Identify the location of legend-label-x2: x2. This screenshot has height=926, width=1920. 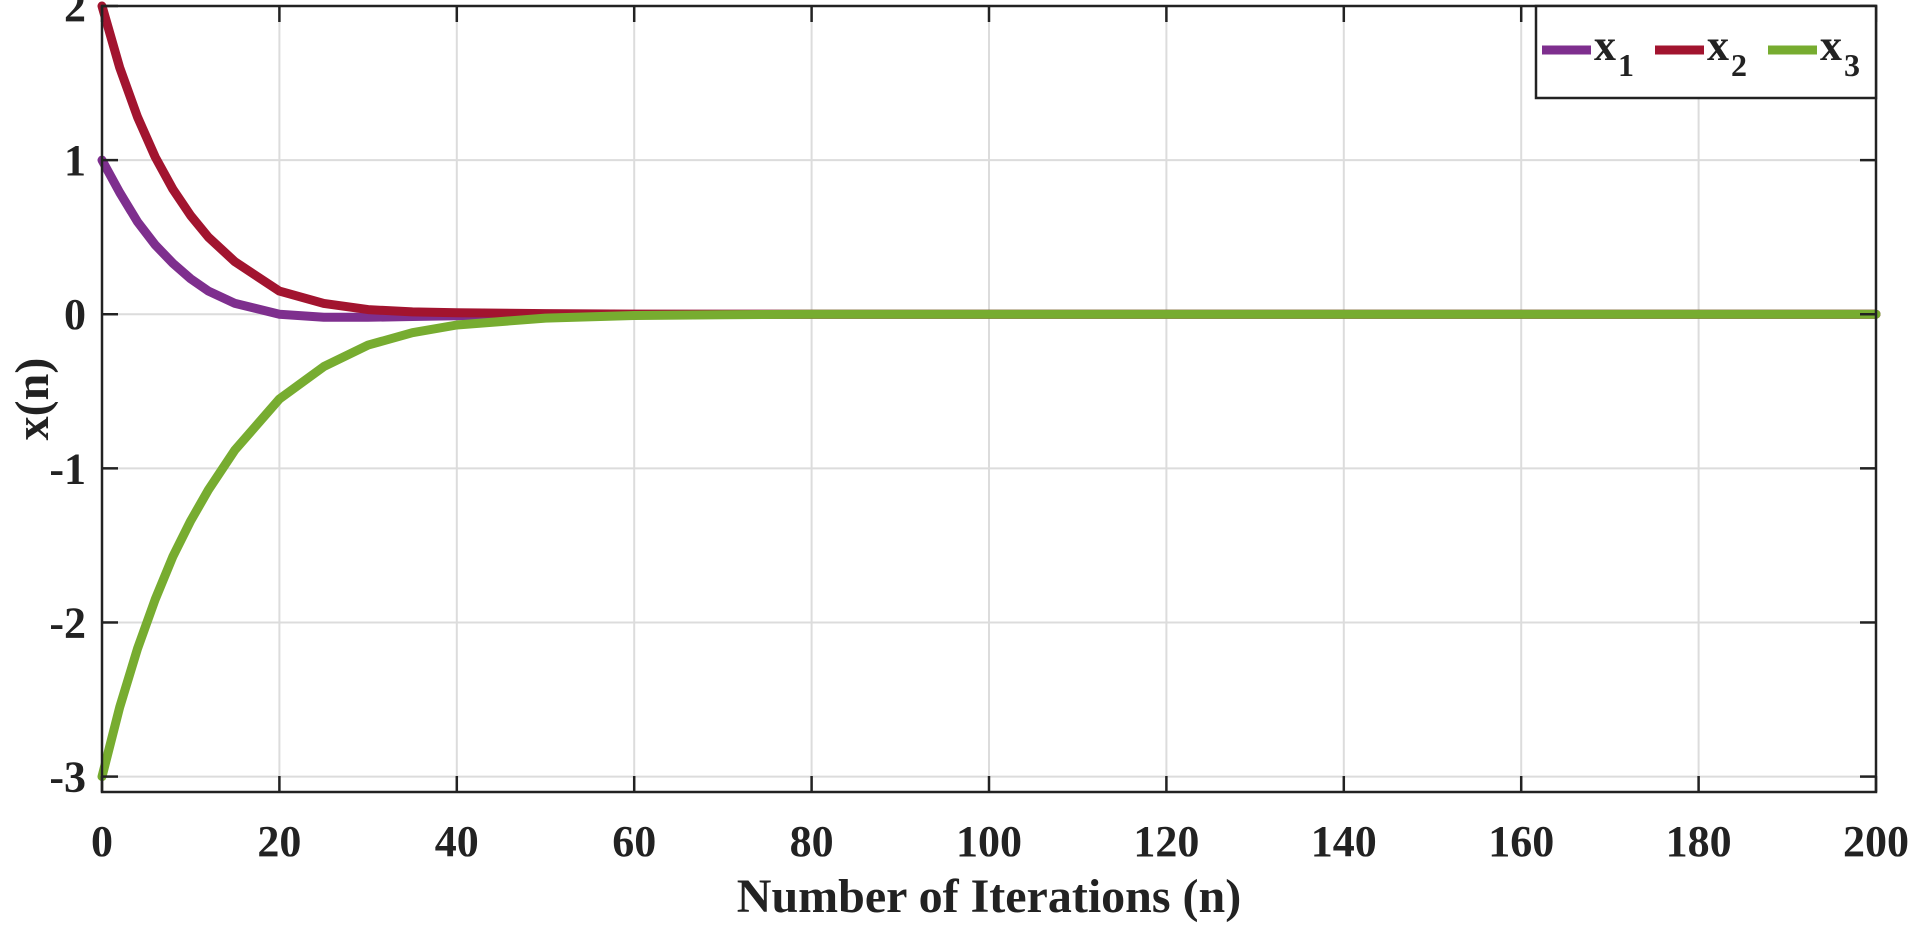
(1727, 52).